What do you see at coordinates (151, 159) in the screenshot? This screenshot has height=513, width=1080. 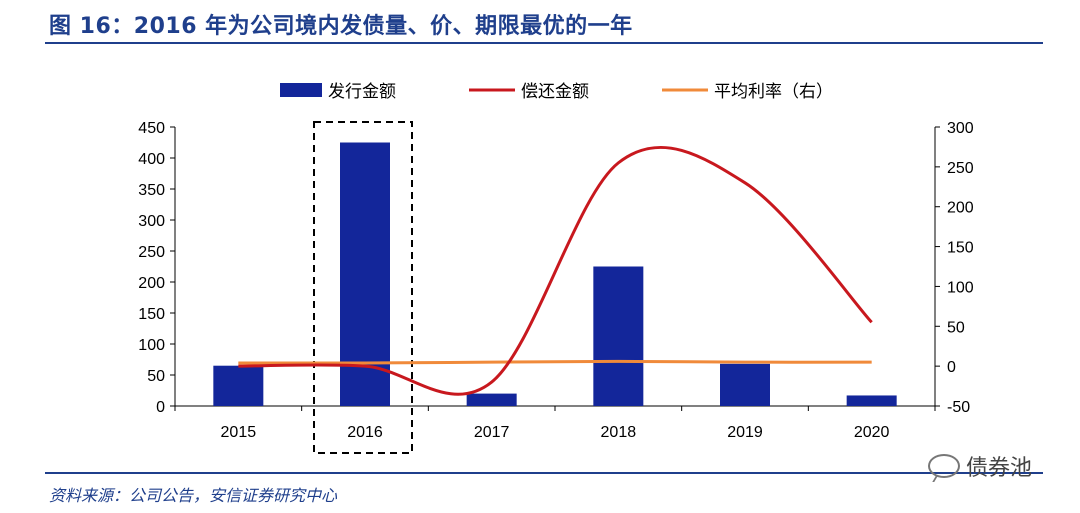 I see `left-tick-label: 400` at bounding box center [151, 159].